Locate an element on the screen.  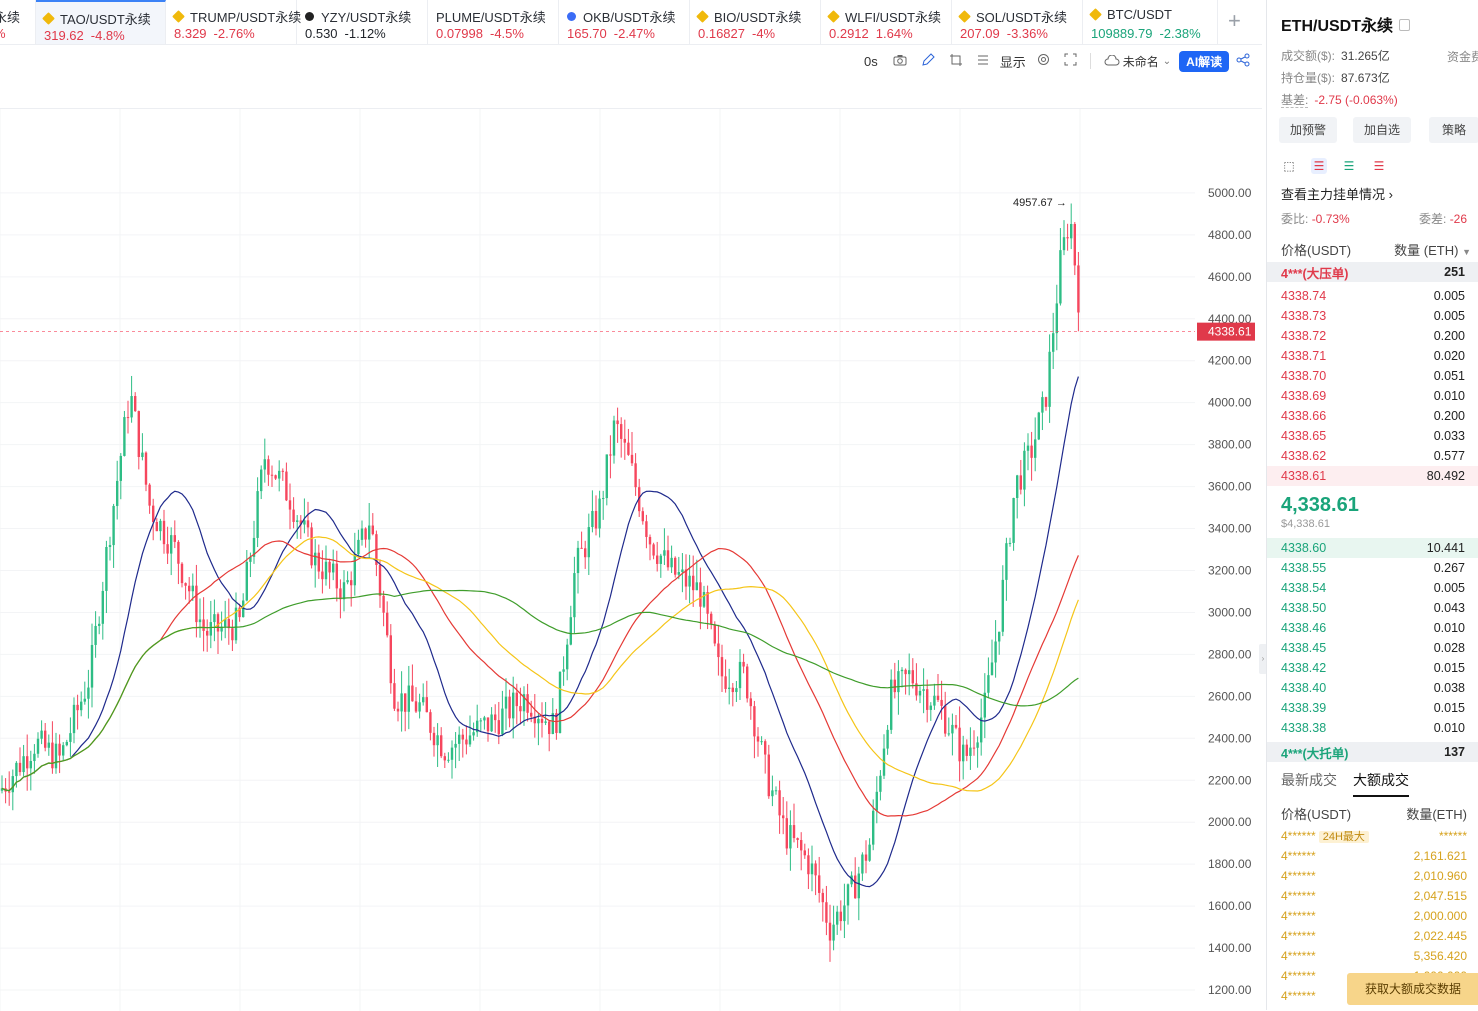
bid-row: 4338.54 0.005 is located at coordinates (1372, 588).